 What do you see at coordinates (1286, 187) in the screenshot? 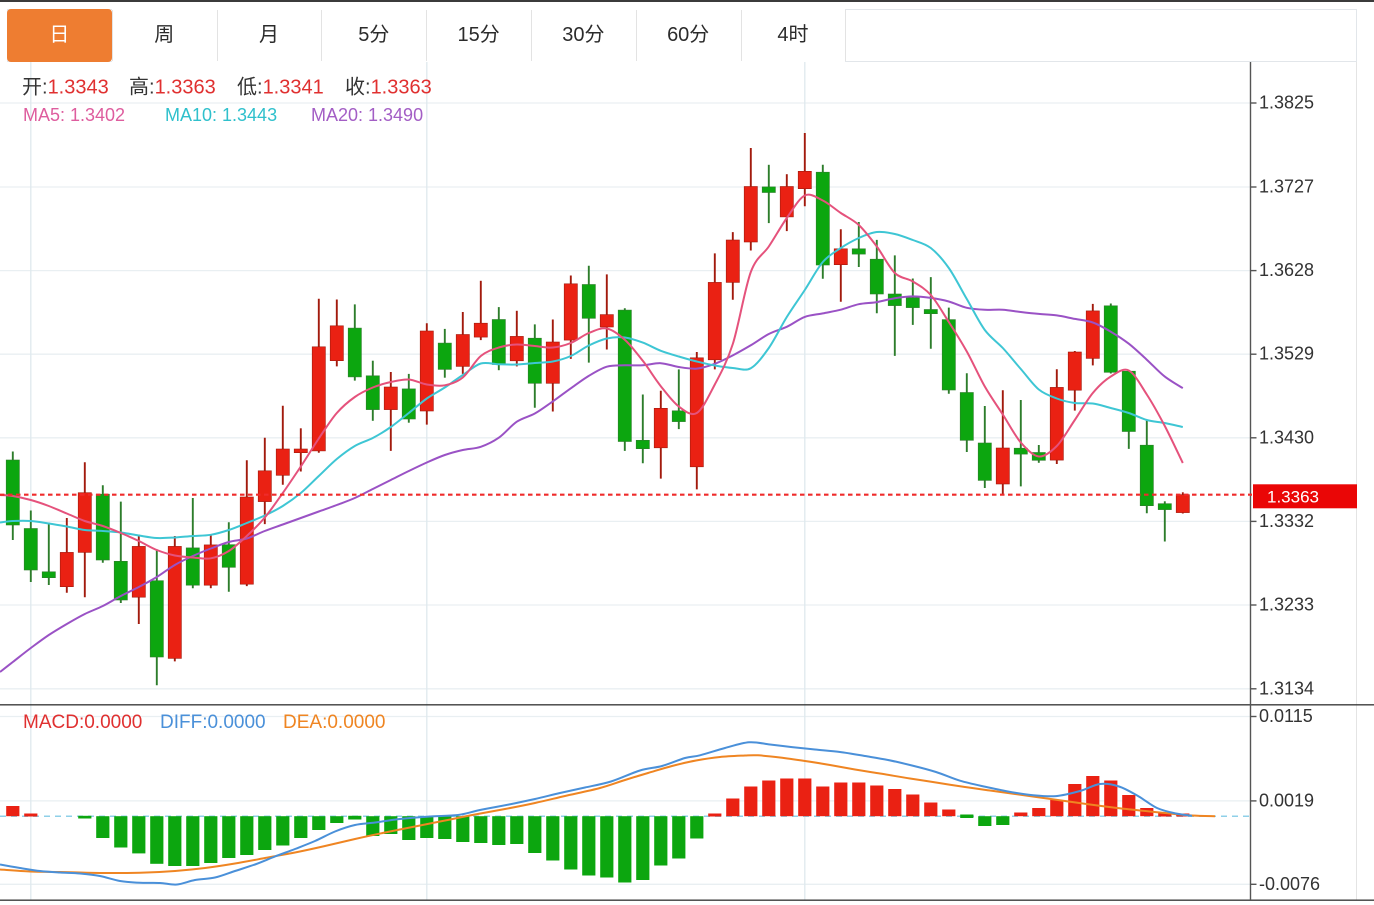
I see `svg-text: 1.3727` at bounding box center [1286, 187].